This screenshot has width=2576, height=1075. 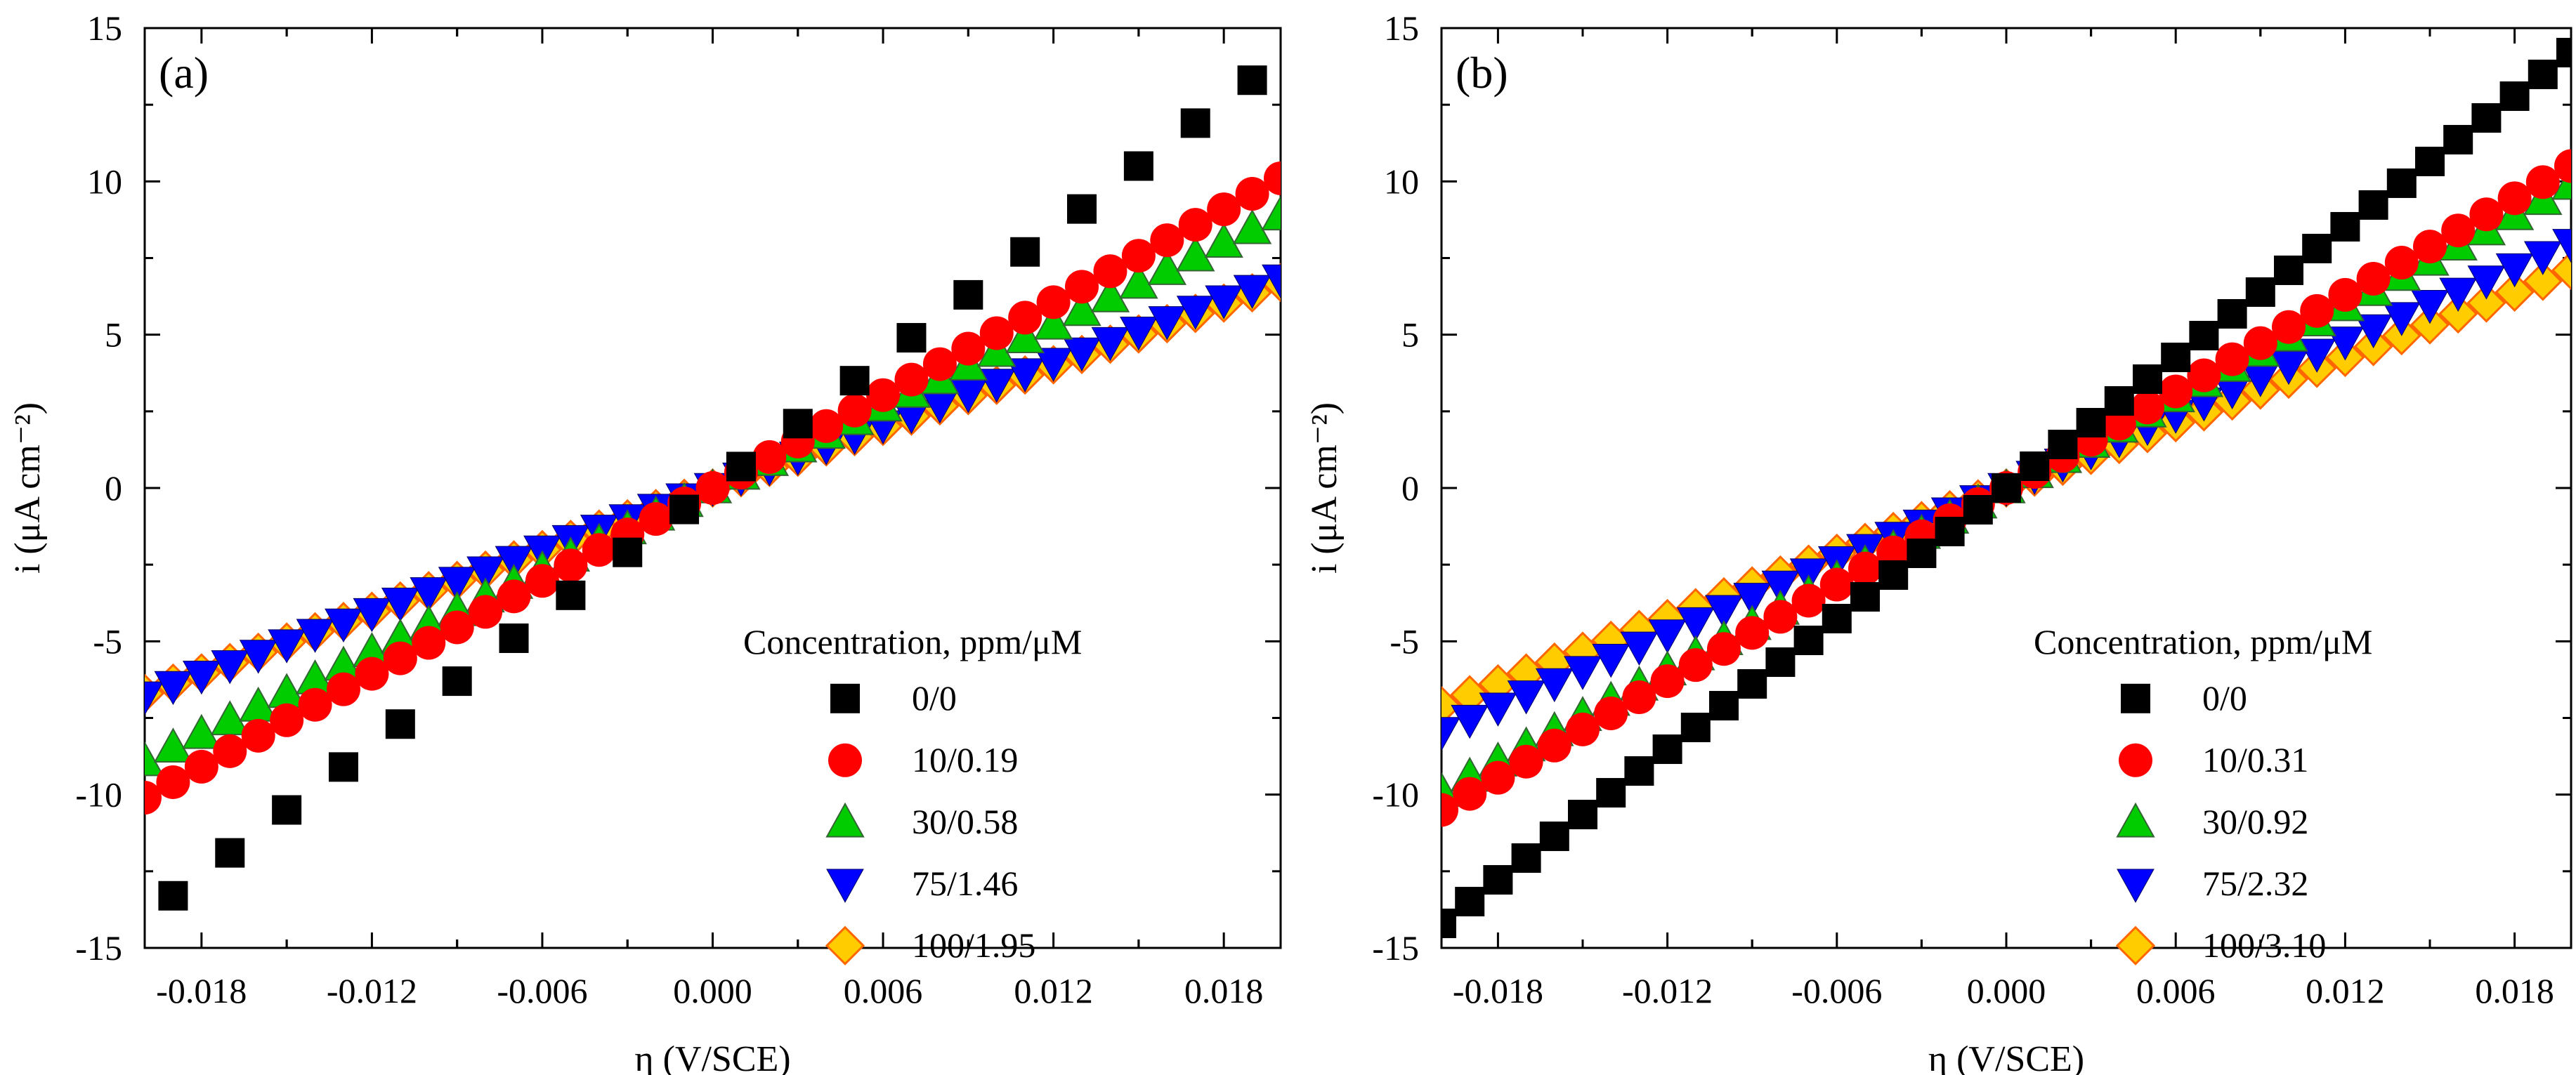 What do you see at coordinates (99, 948) in the screenshot?
I see `y-tick-label: -15` at bounding box center [99, 948].